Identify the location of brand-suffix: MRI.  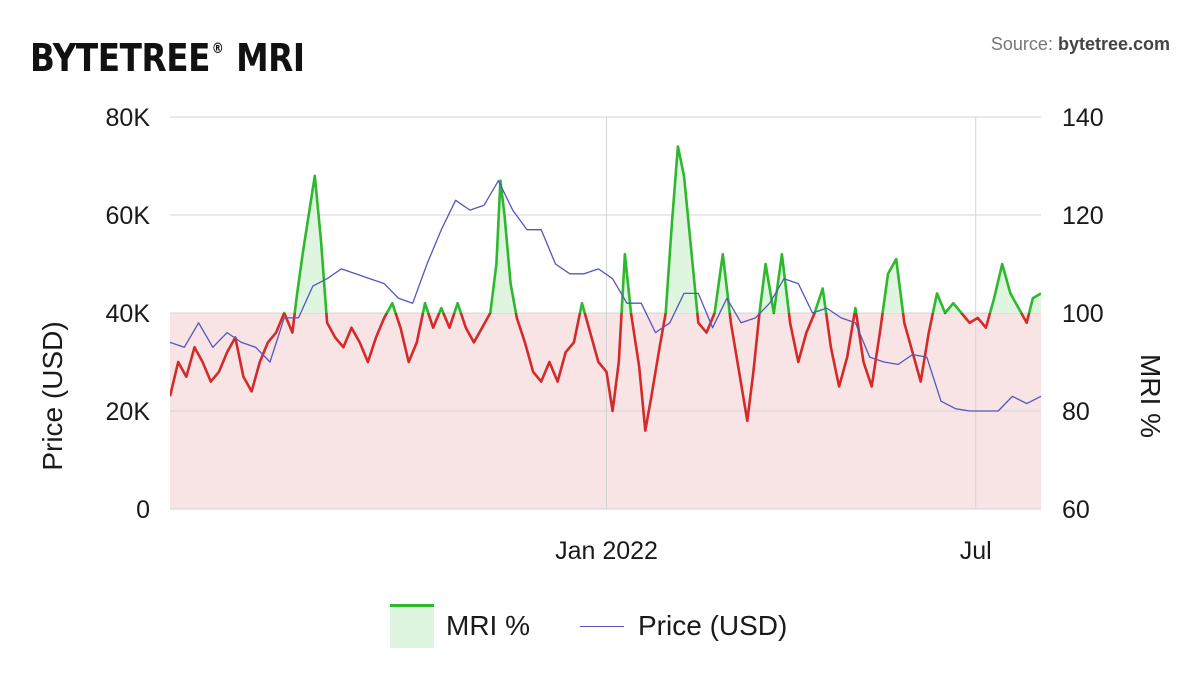
(270, 58).